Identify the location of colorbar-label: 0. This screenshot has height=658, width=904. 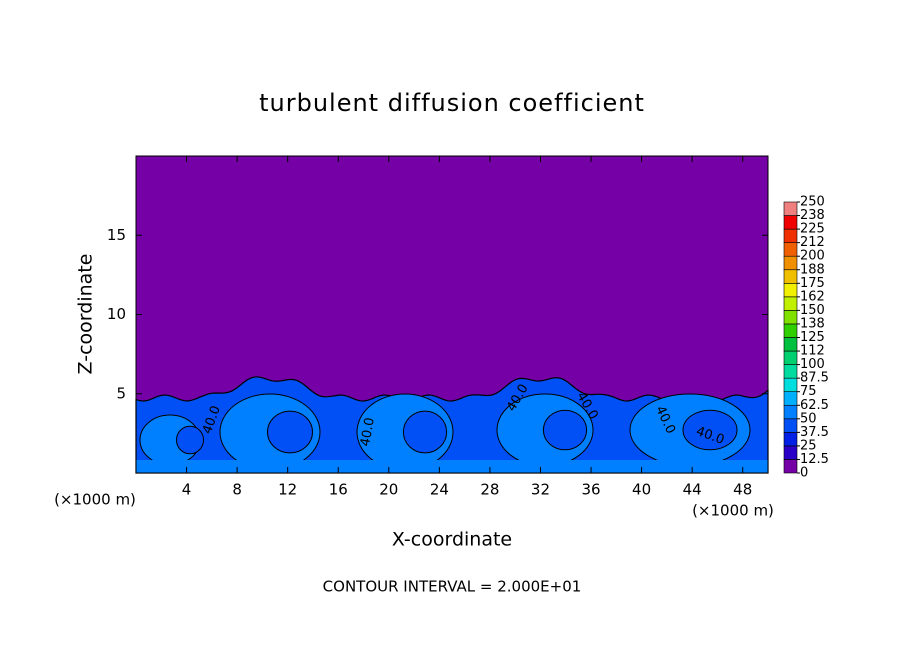
(804, 473).